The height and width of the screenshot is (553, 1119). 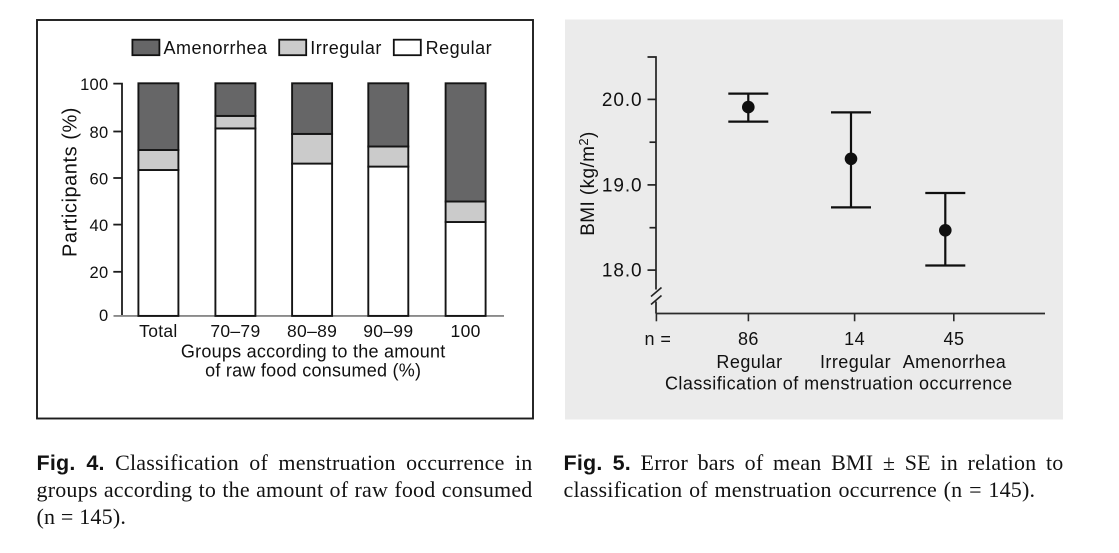 I want to click on svg-text: 18.0, so click(x=622, y=271).